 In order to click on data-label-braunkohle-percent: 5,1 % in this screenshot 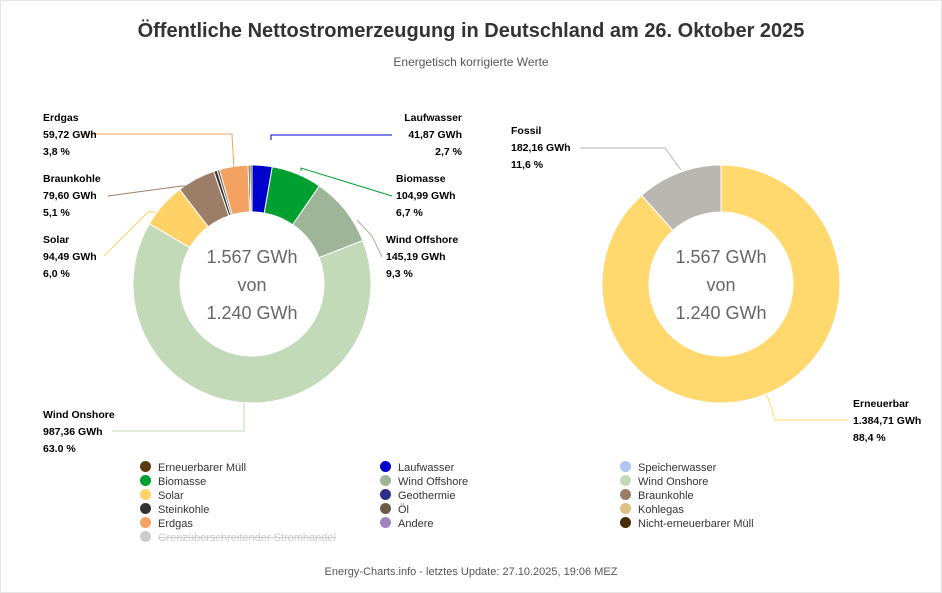, I will do `click(57, 213)`.